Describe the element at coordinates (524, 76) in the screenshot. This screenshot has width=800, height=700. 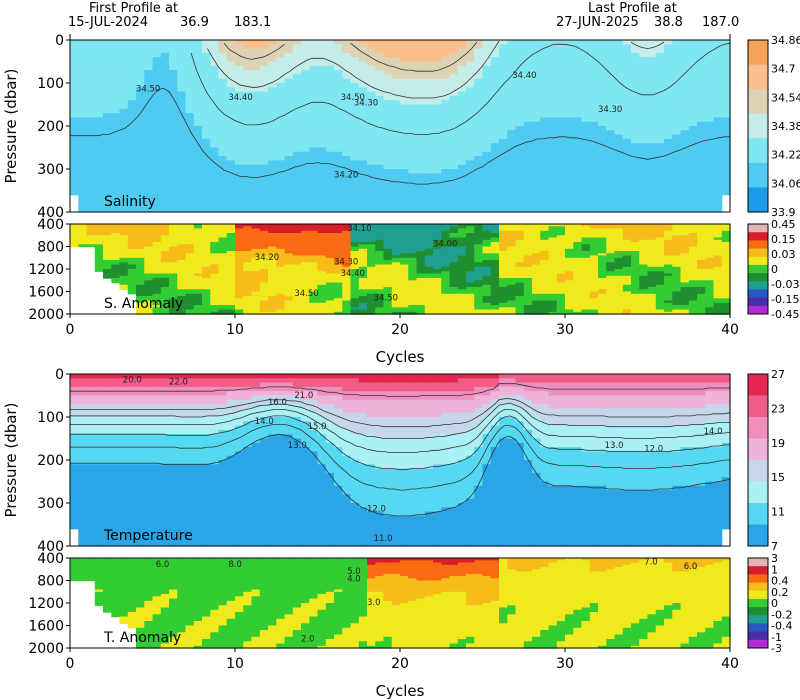
I see `contour-label: 34.40` at that location.